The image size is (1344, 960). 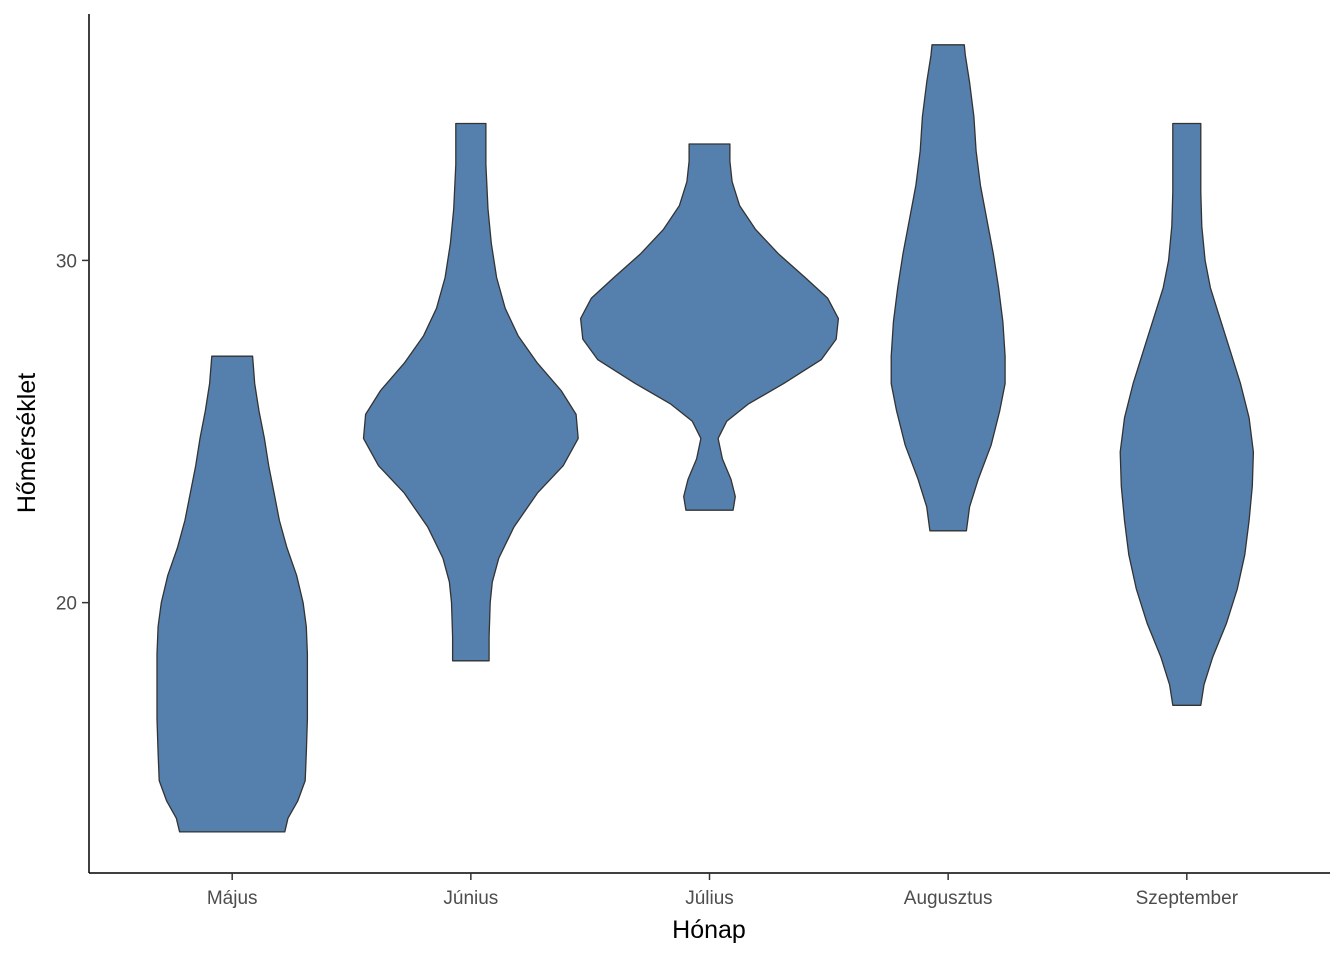 What do you see at coordinates (1187, 898) in the screenshot?
I see `x-tick-label: Szeptember` at bounding box center [1187, 898].